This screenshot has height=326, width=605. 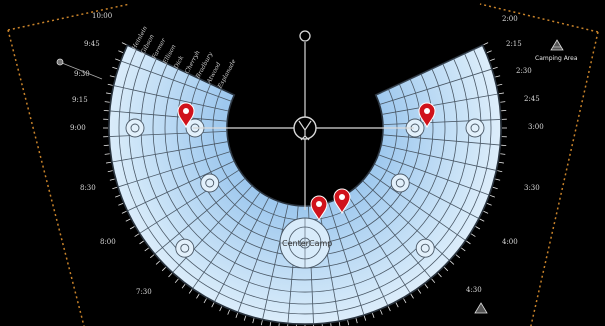 What do you see at coordinates (144, 292) in the screenshot?
I see `time-label: 7:30` at bounding box center [144, 292].